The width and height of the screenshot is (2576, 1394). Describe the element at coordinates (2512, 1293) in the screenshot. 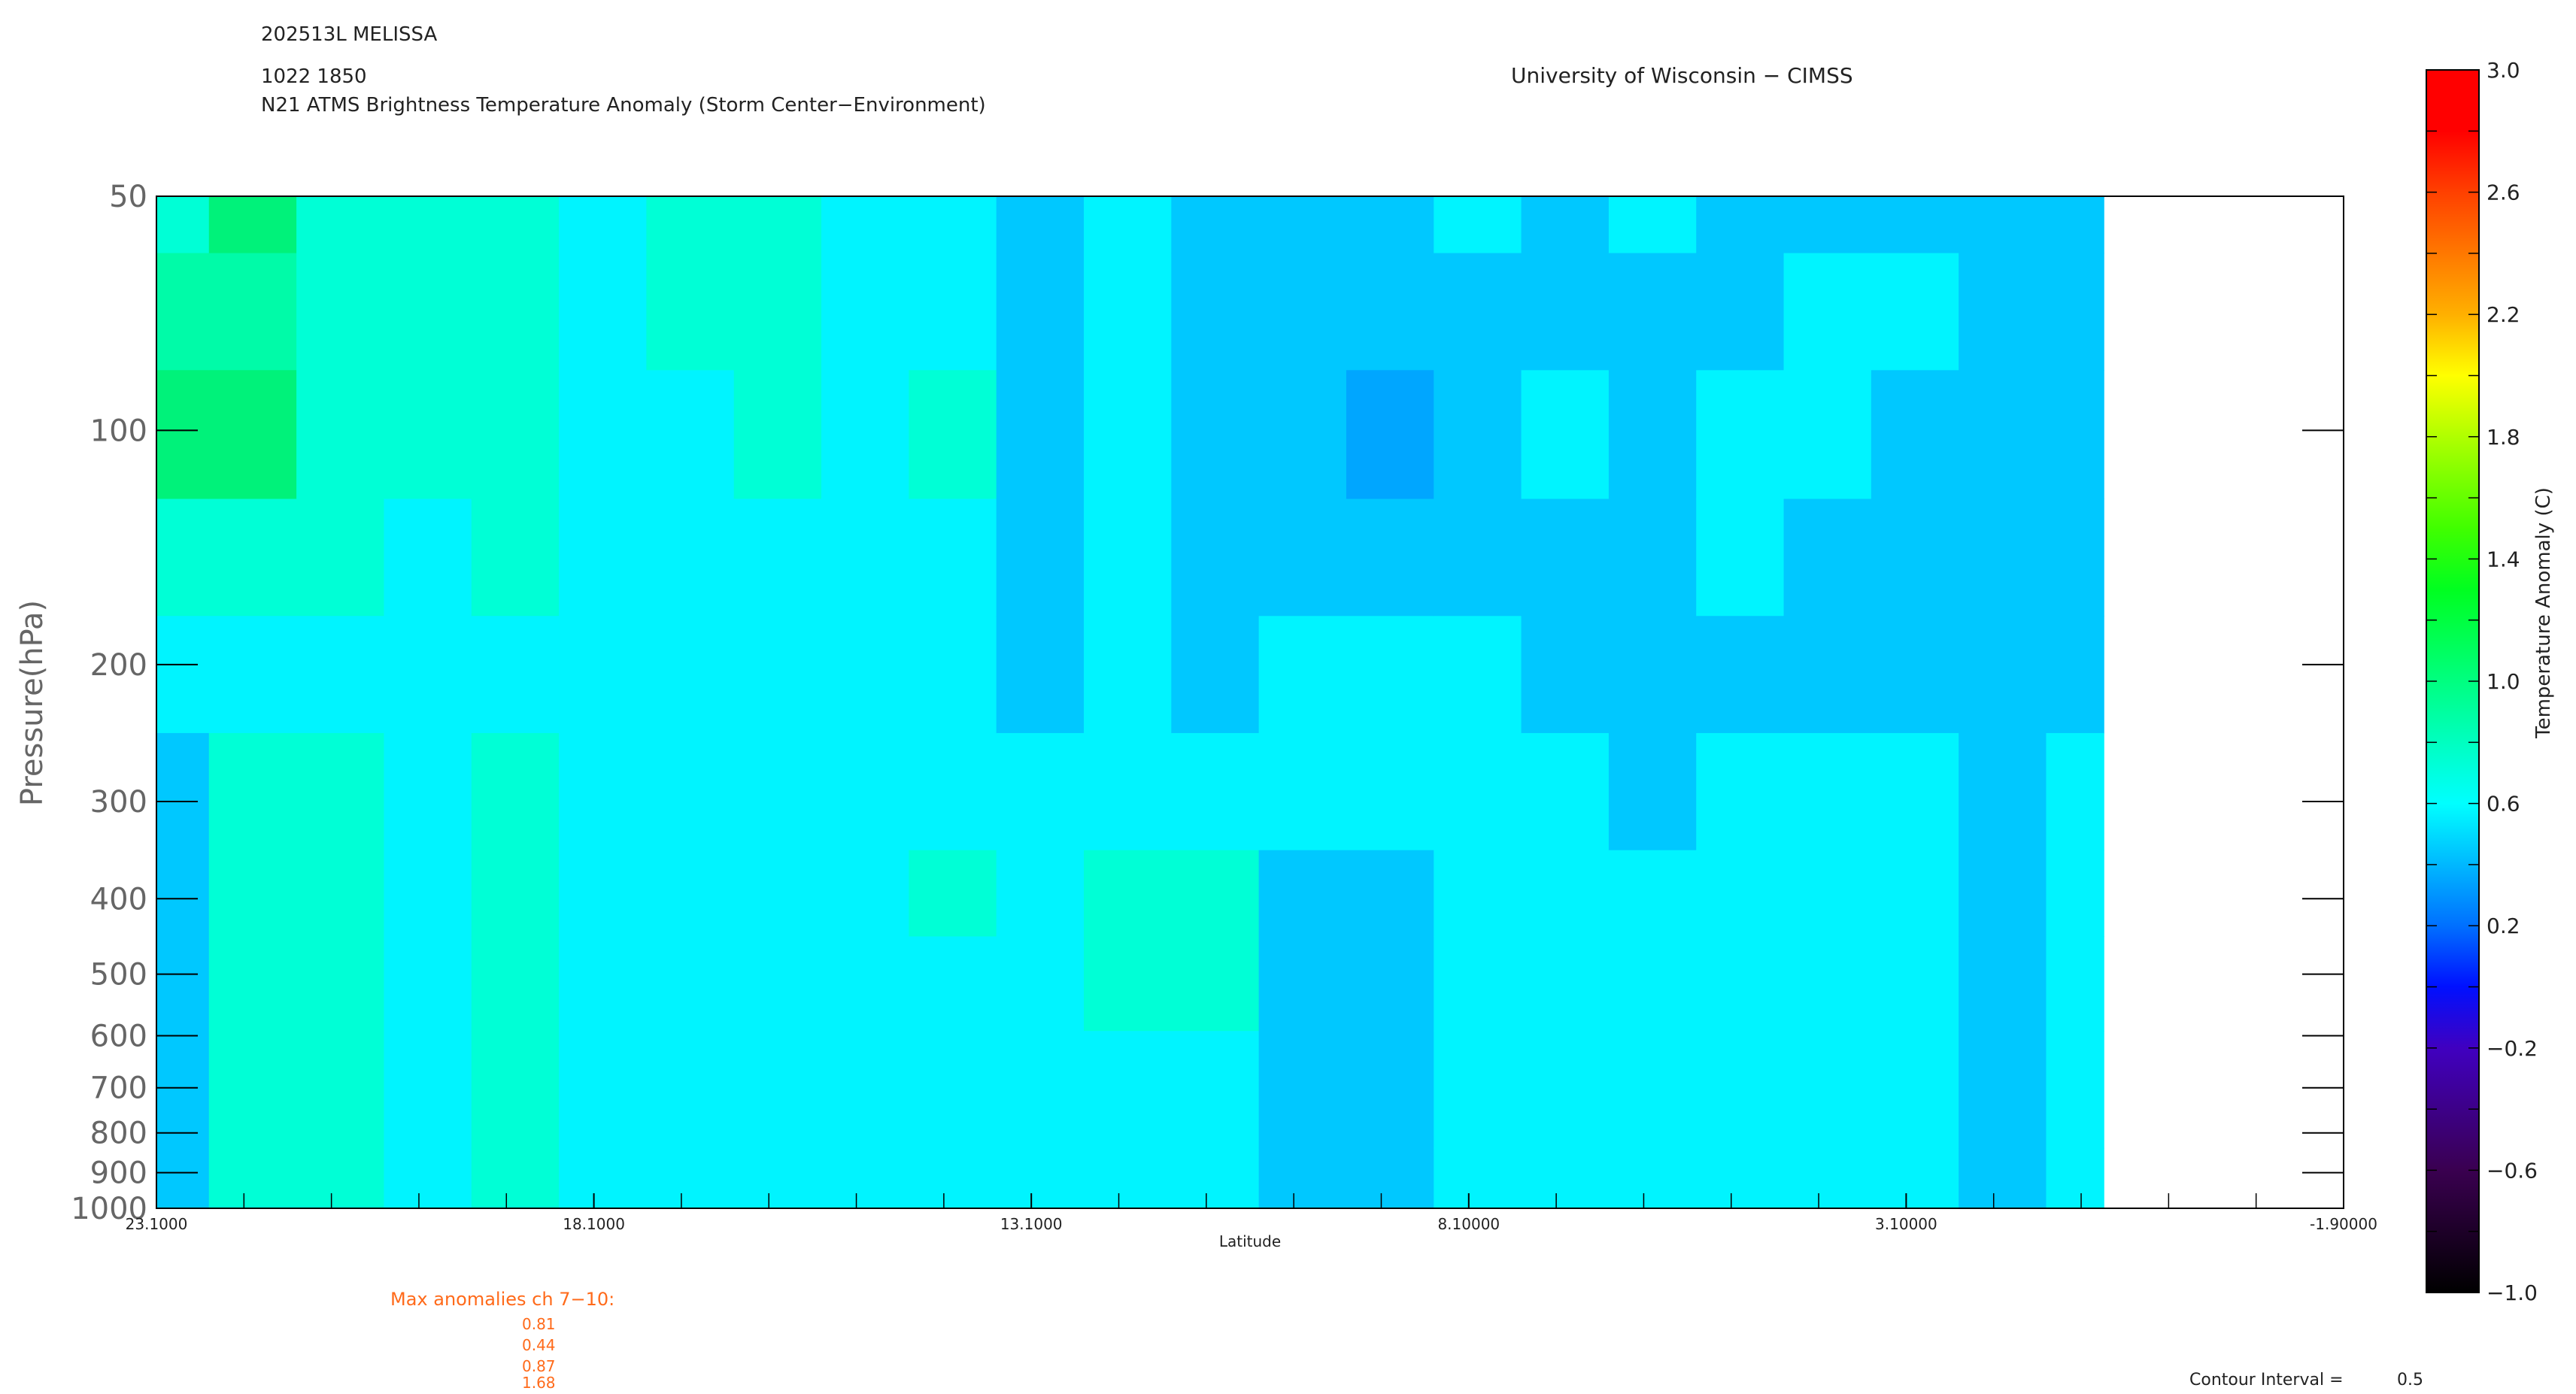

I see `colorbar-tick-label: −1.0` at that location.